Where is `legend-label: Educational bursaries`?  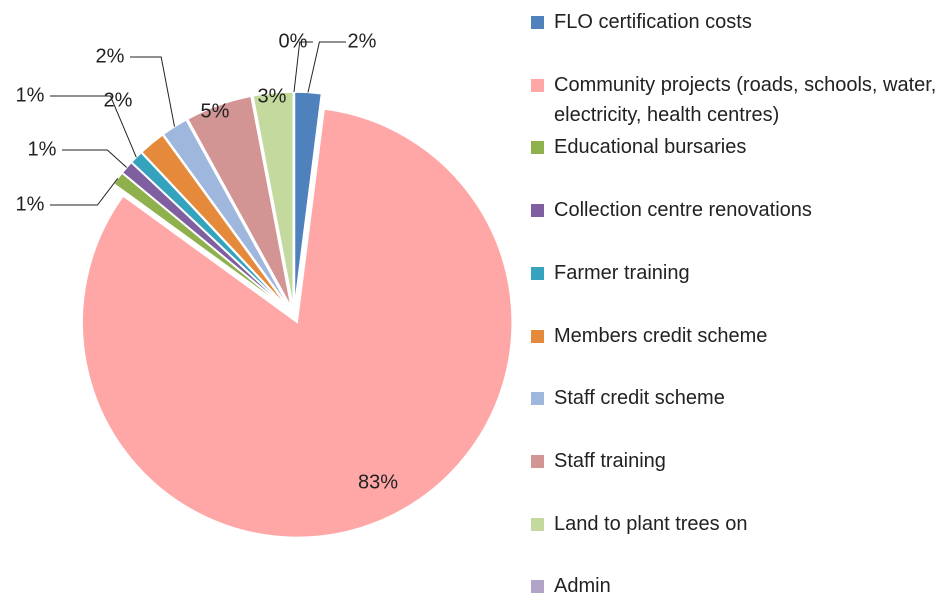
legend-label: Educational bursaries is located at coordinates (650, 147).